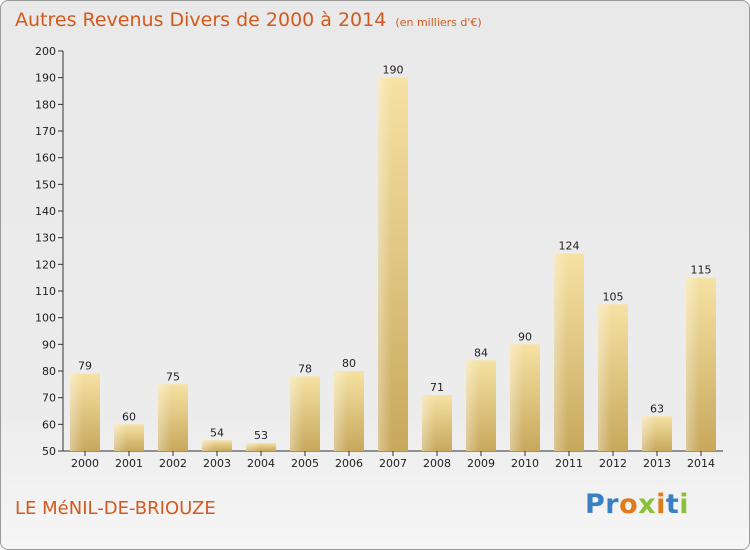 The width and height of the screenshot is (750, 550). What do you see at coordinates (217, 463) in the screenshot?
I see `x-tick-label: 2003` at bounding box center [217, 463].